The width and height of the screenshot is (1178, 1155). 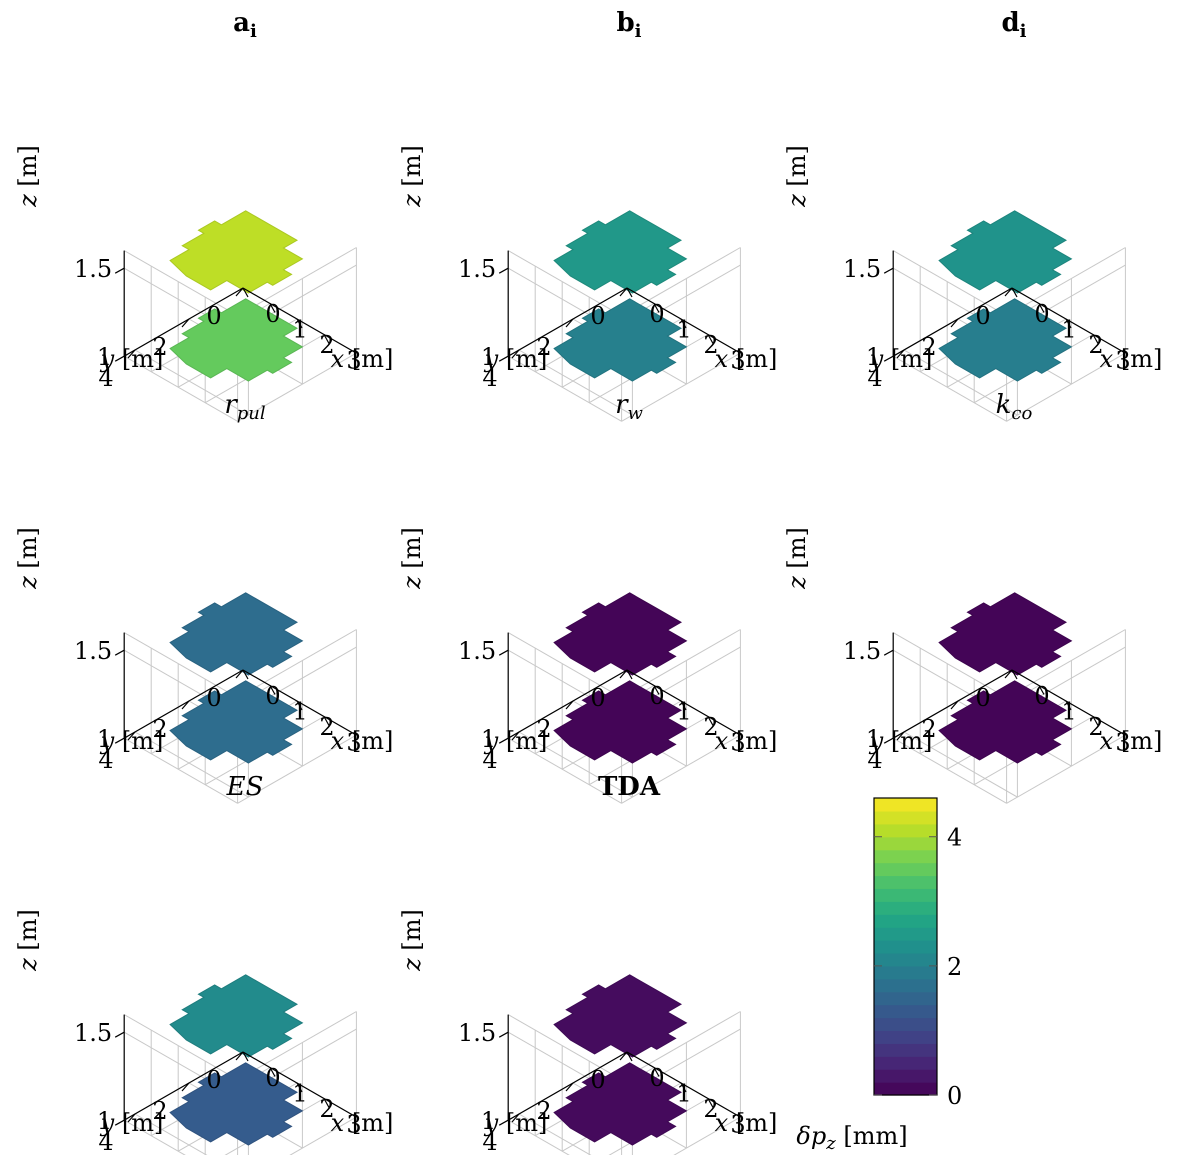 I want to click on colorbar-tick-label: 0, so click(x=954, y=1096).